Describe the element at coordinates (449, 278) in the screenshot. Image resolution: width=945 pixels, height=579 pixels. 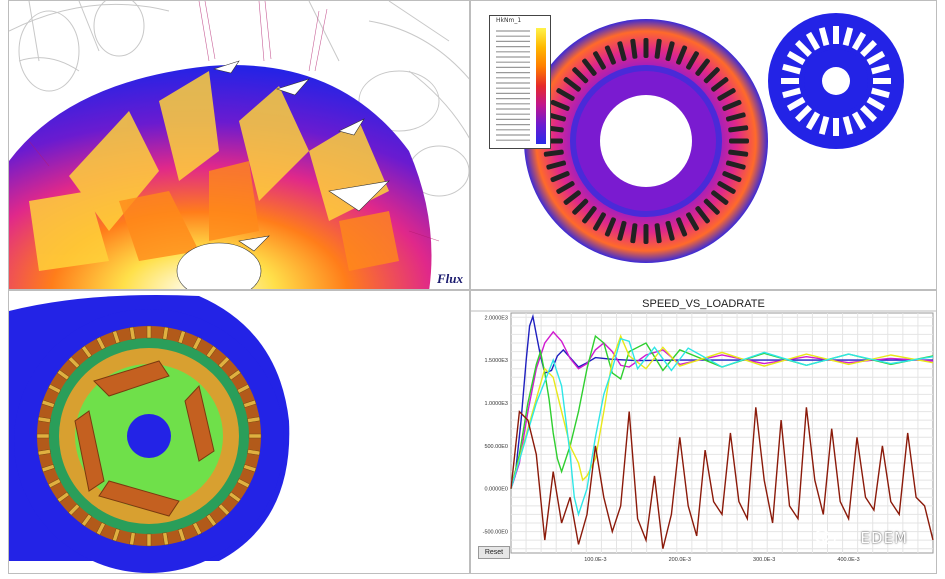
I see `flux-logo: Flux` at that location.